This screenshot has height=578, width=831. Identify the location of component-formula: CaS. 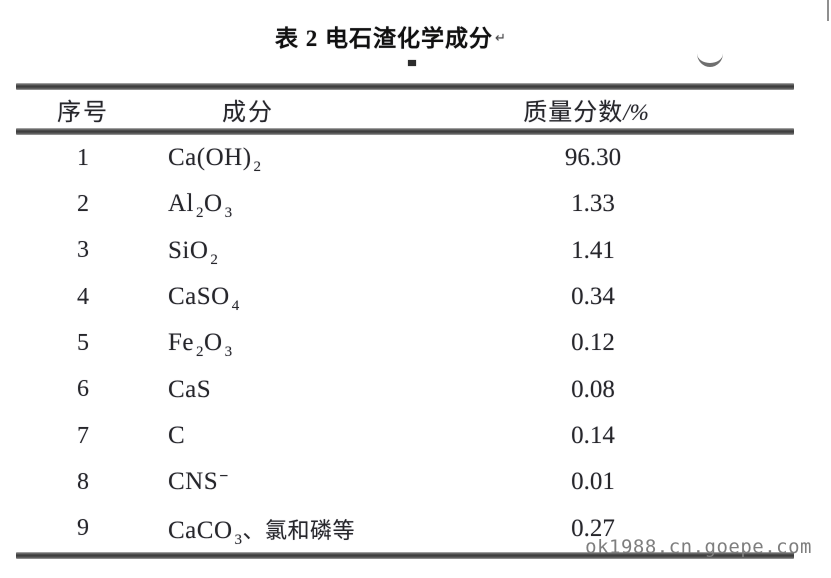
(190, 389).